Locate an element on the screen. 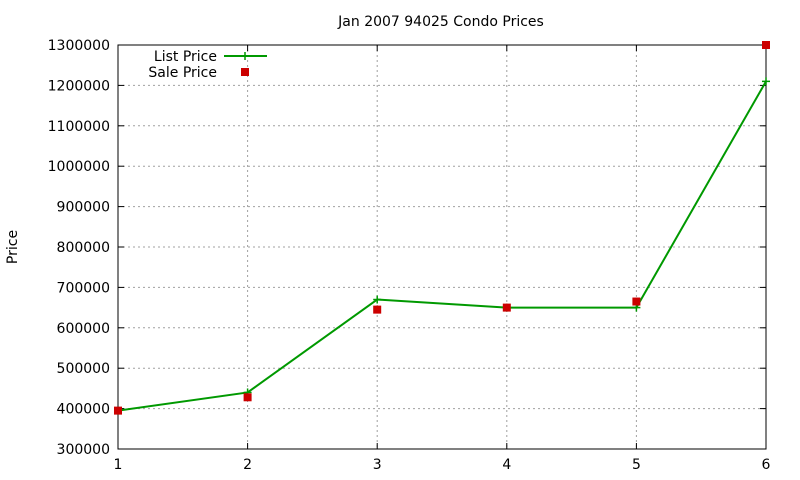  y-tick-label: 1000000 is located at coordinates (79, 167).